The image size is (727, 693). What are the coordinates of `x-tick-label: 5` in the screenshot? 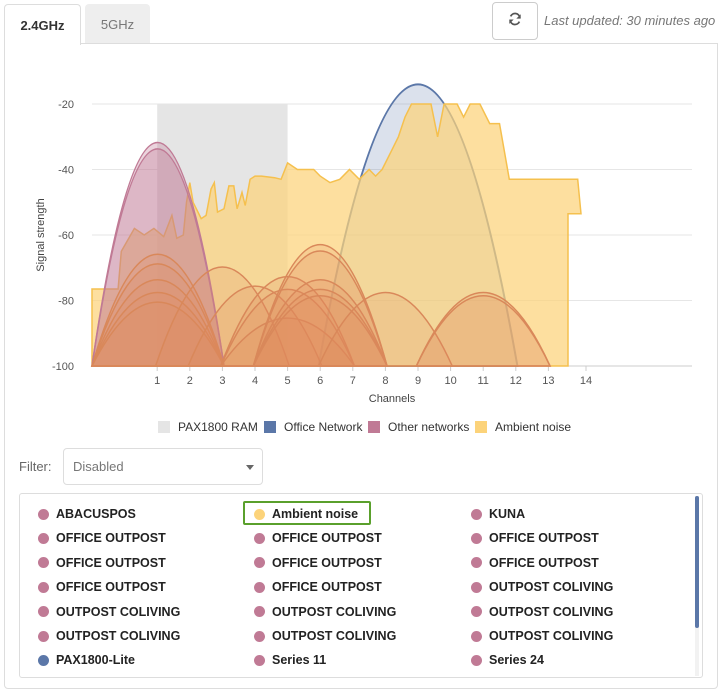 It's located at (288, 381).